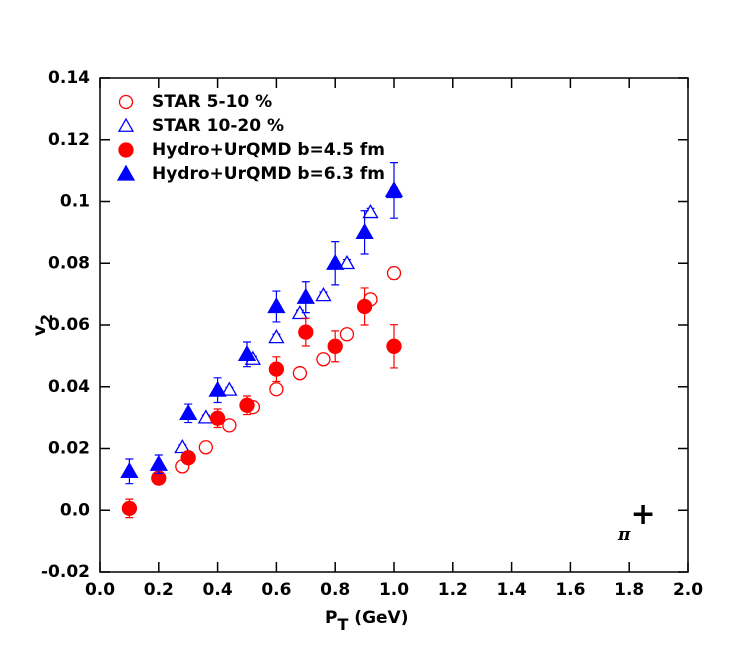 The width and height of the screenshot is (747, 648). What do you see at coordinates (159, 590) in the screenshot?
I see `x-tick-label: 0.2` at bounding box center [159, 590].